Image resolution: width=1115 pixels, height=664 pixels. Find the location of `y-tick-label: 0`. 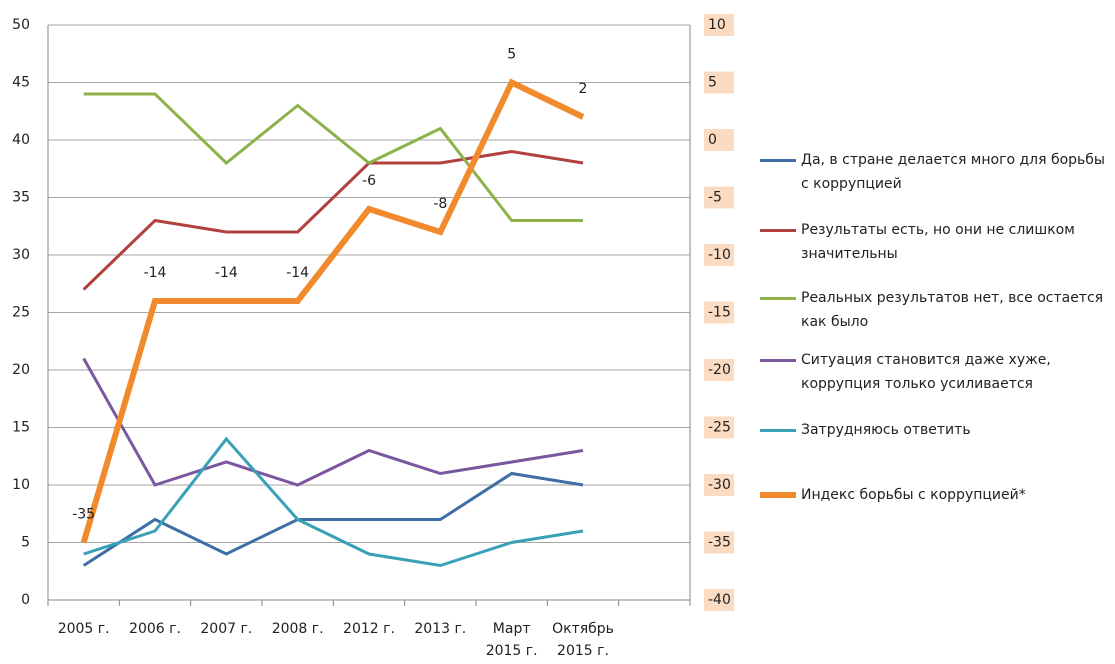

y-tick-label: 0 is located at coordinates (25, 600).